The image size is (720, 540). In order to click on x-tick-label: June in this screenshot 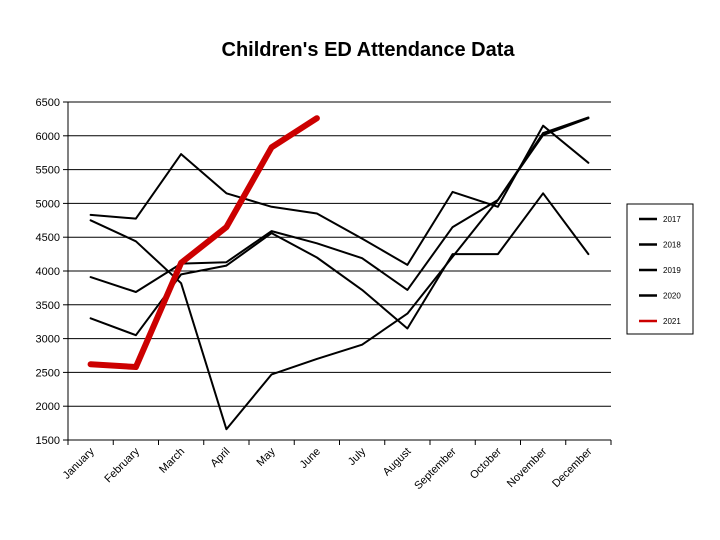, I will do `click(310, 458)`.